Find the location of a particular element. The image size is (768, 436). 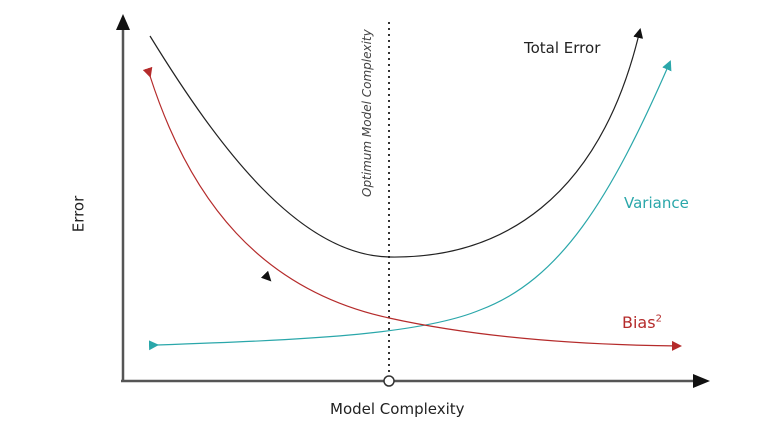

y-axis-label-text: Error is located at coordinates (78, 214).